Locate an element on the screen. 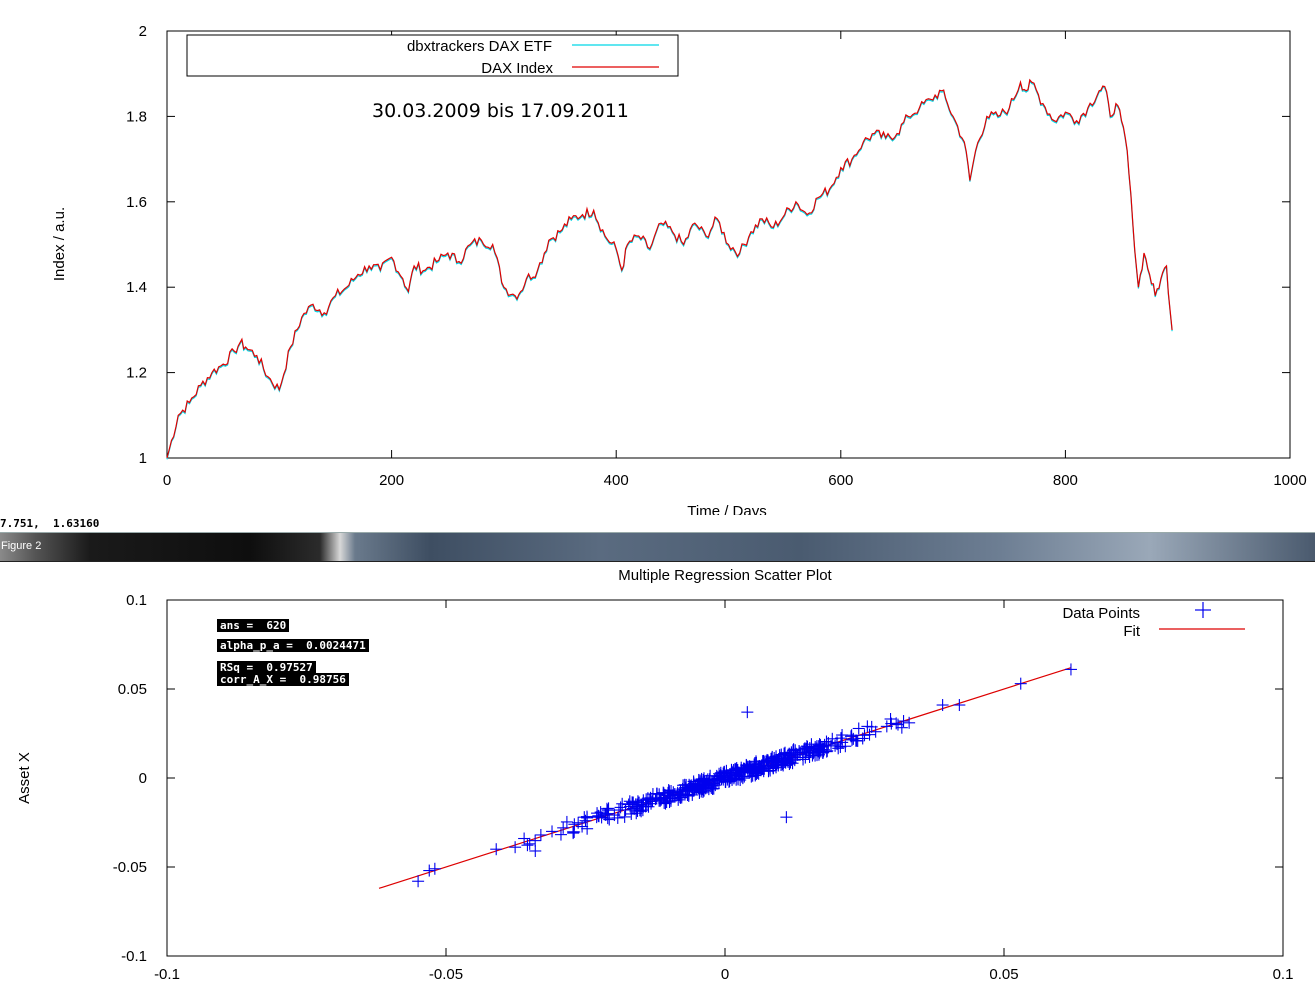  x-tick-label: 0 is located at coordinates (167, 480).